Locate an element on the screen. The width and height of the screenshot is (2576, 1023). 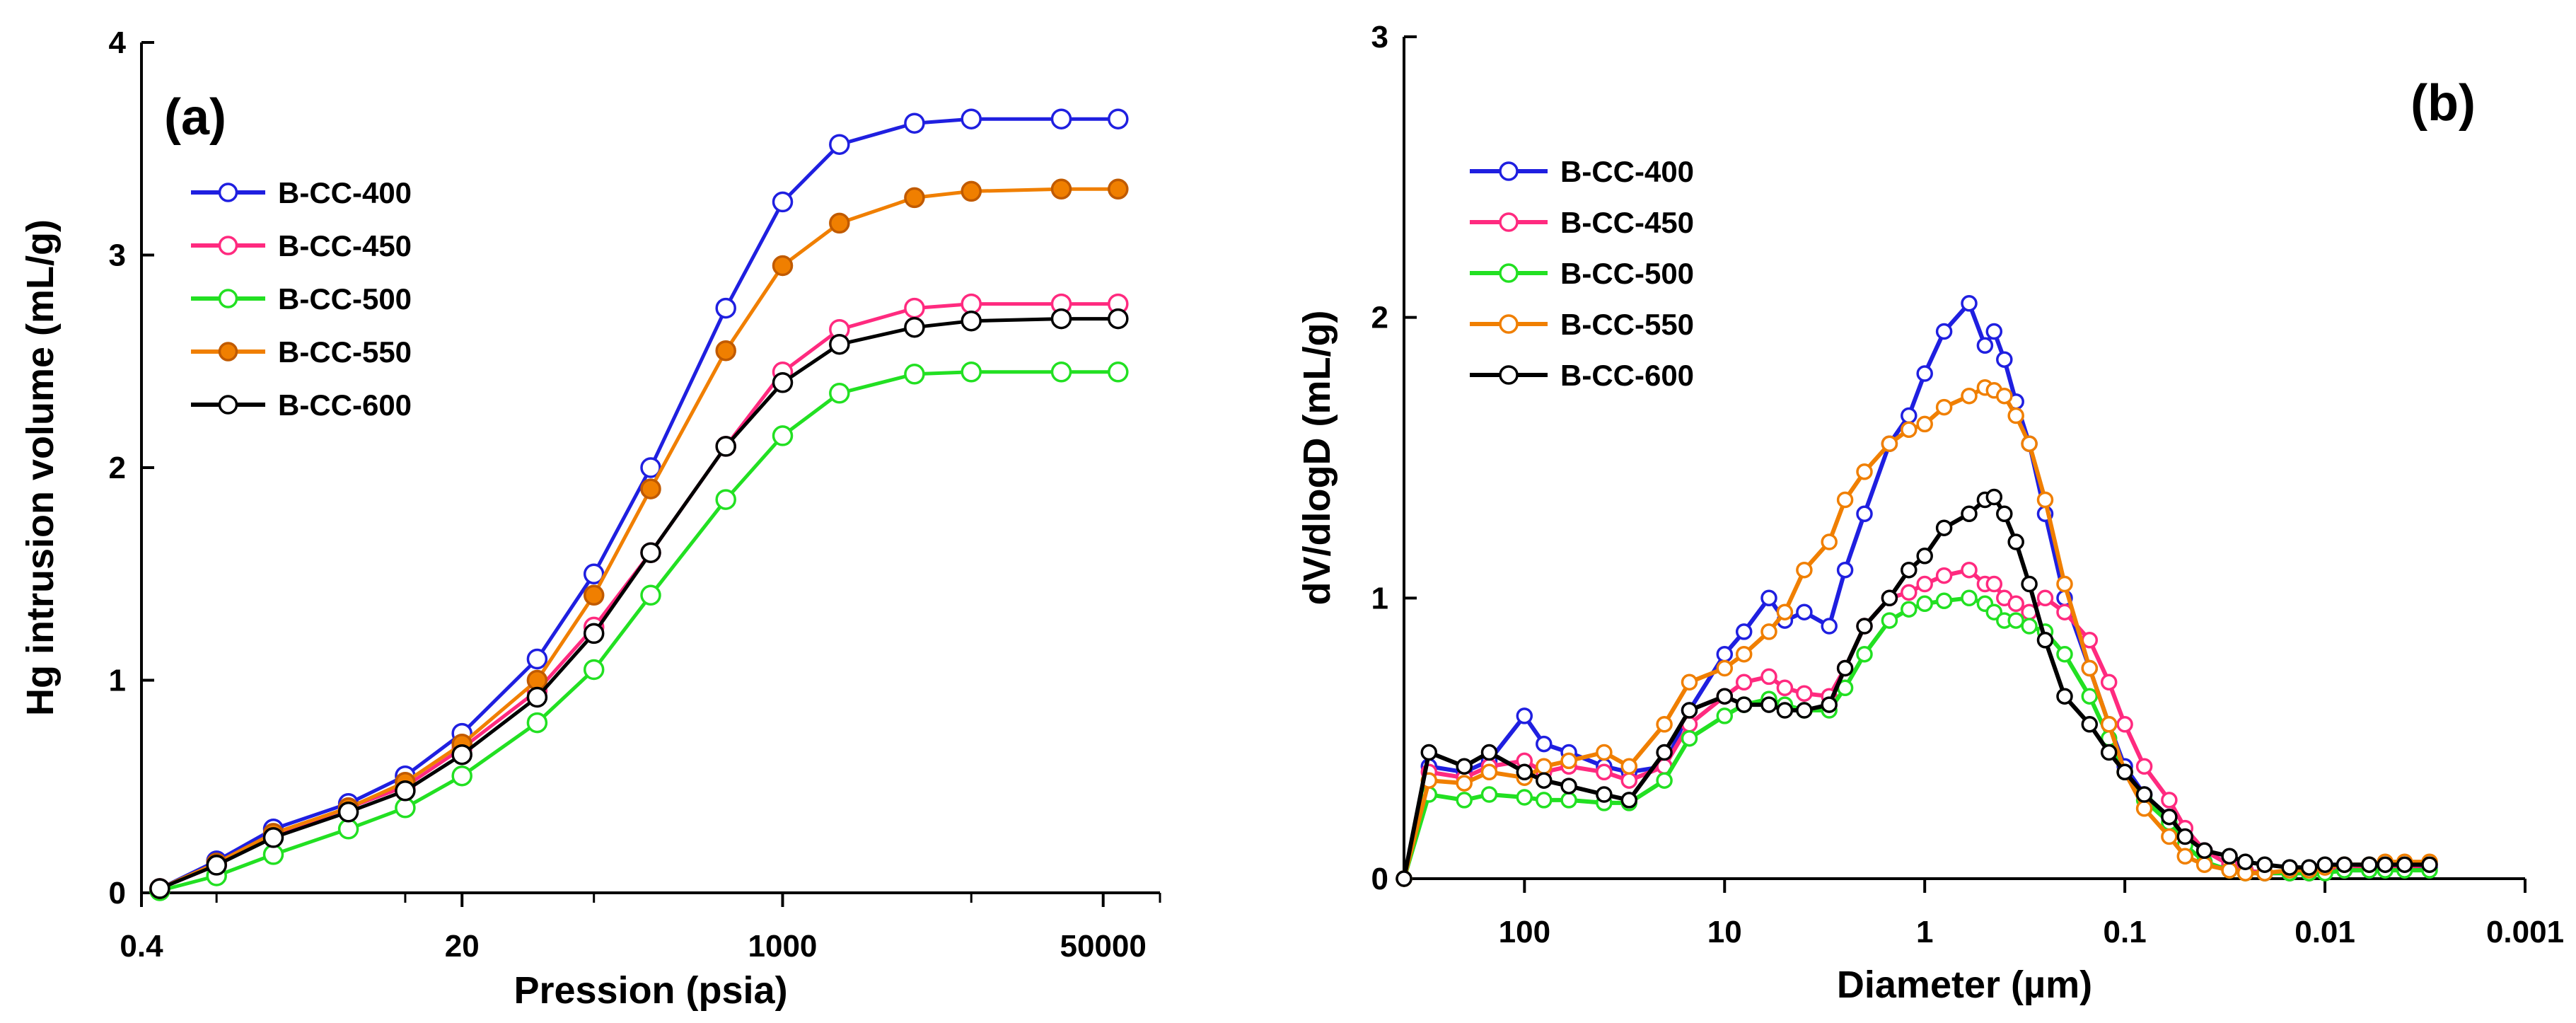
legend-label: B-CC-550 is located at coordinates (1627, 324).